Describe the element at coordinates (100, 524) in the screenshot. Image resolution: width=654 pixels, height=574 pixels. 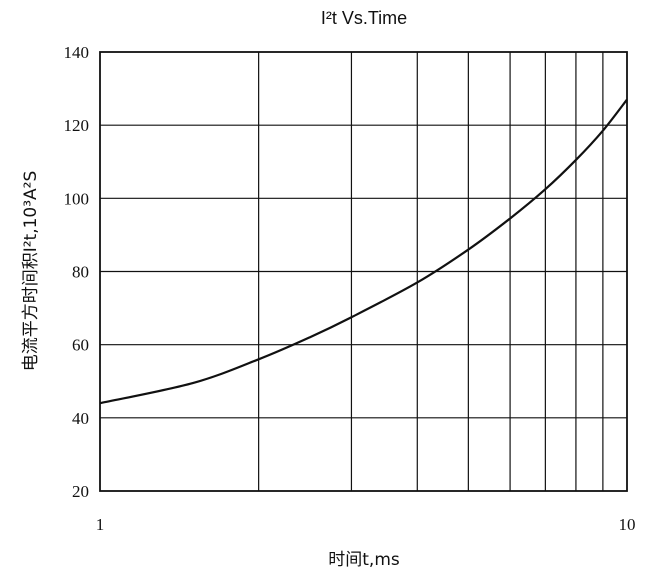
I see `x-tick-label-1: 1` at that location.